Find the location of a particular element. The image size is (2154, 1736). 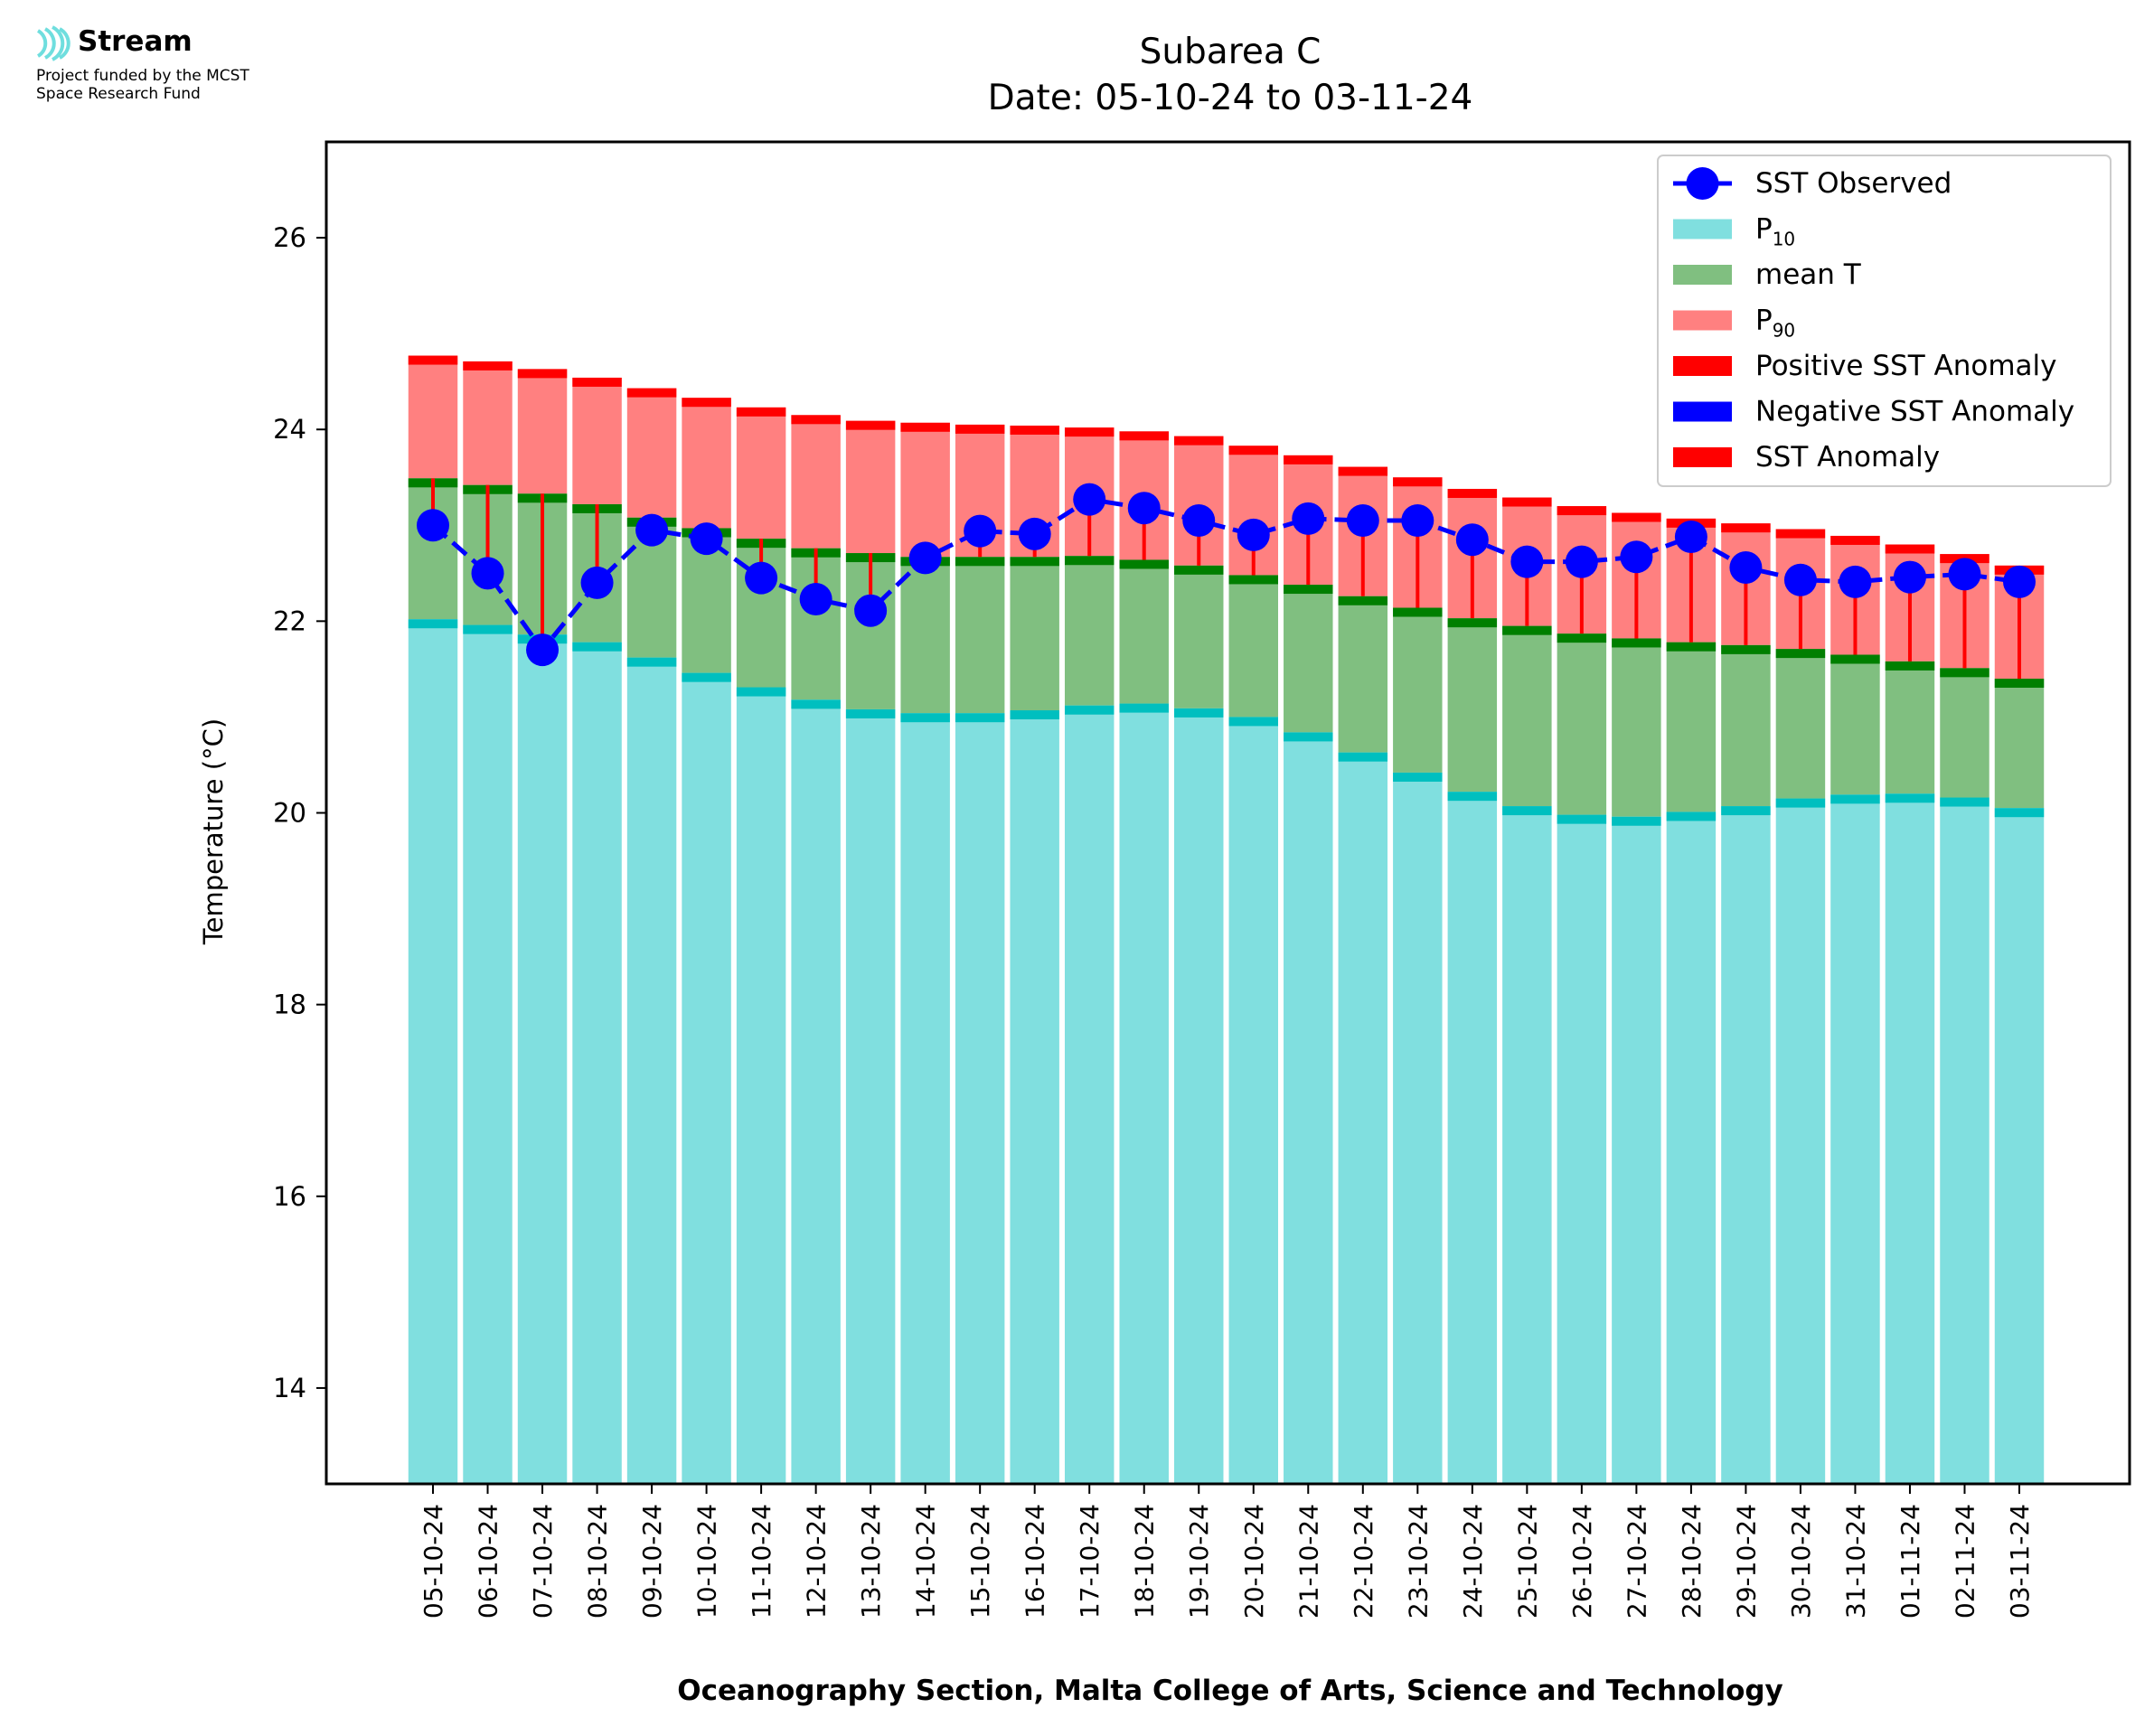

observed-series-layer is located at coordinates (1226, 575).